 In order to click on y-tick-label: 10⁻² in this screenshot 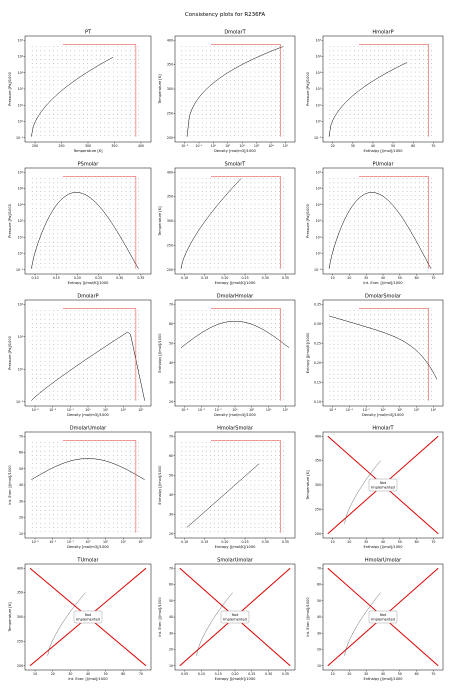, I will do `click(20, 402)`.